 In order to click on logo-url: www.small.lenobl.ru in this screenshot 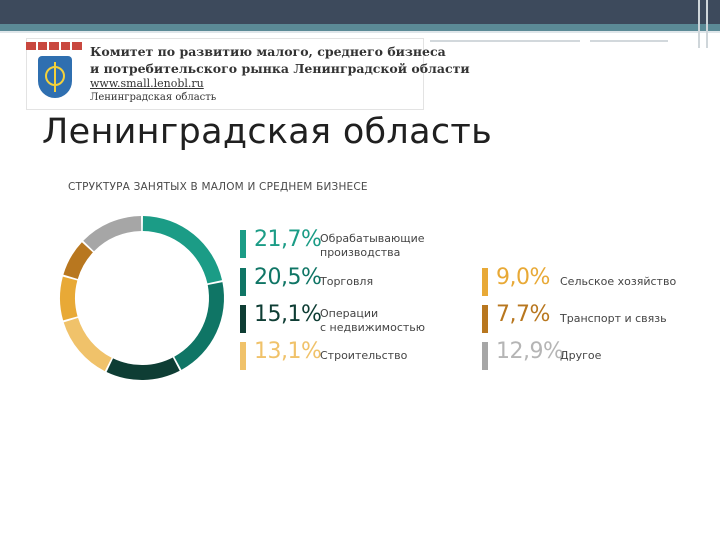, I will do `click(147, 83)`.